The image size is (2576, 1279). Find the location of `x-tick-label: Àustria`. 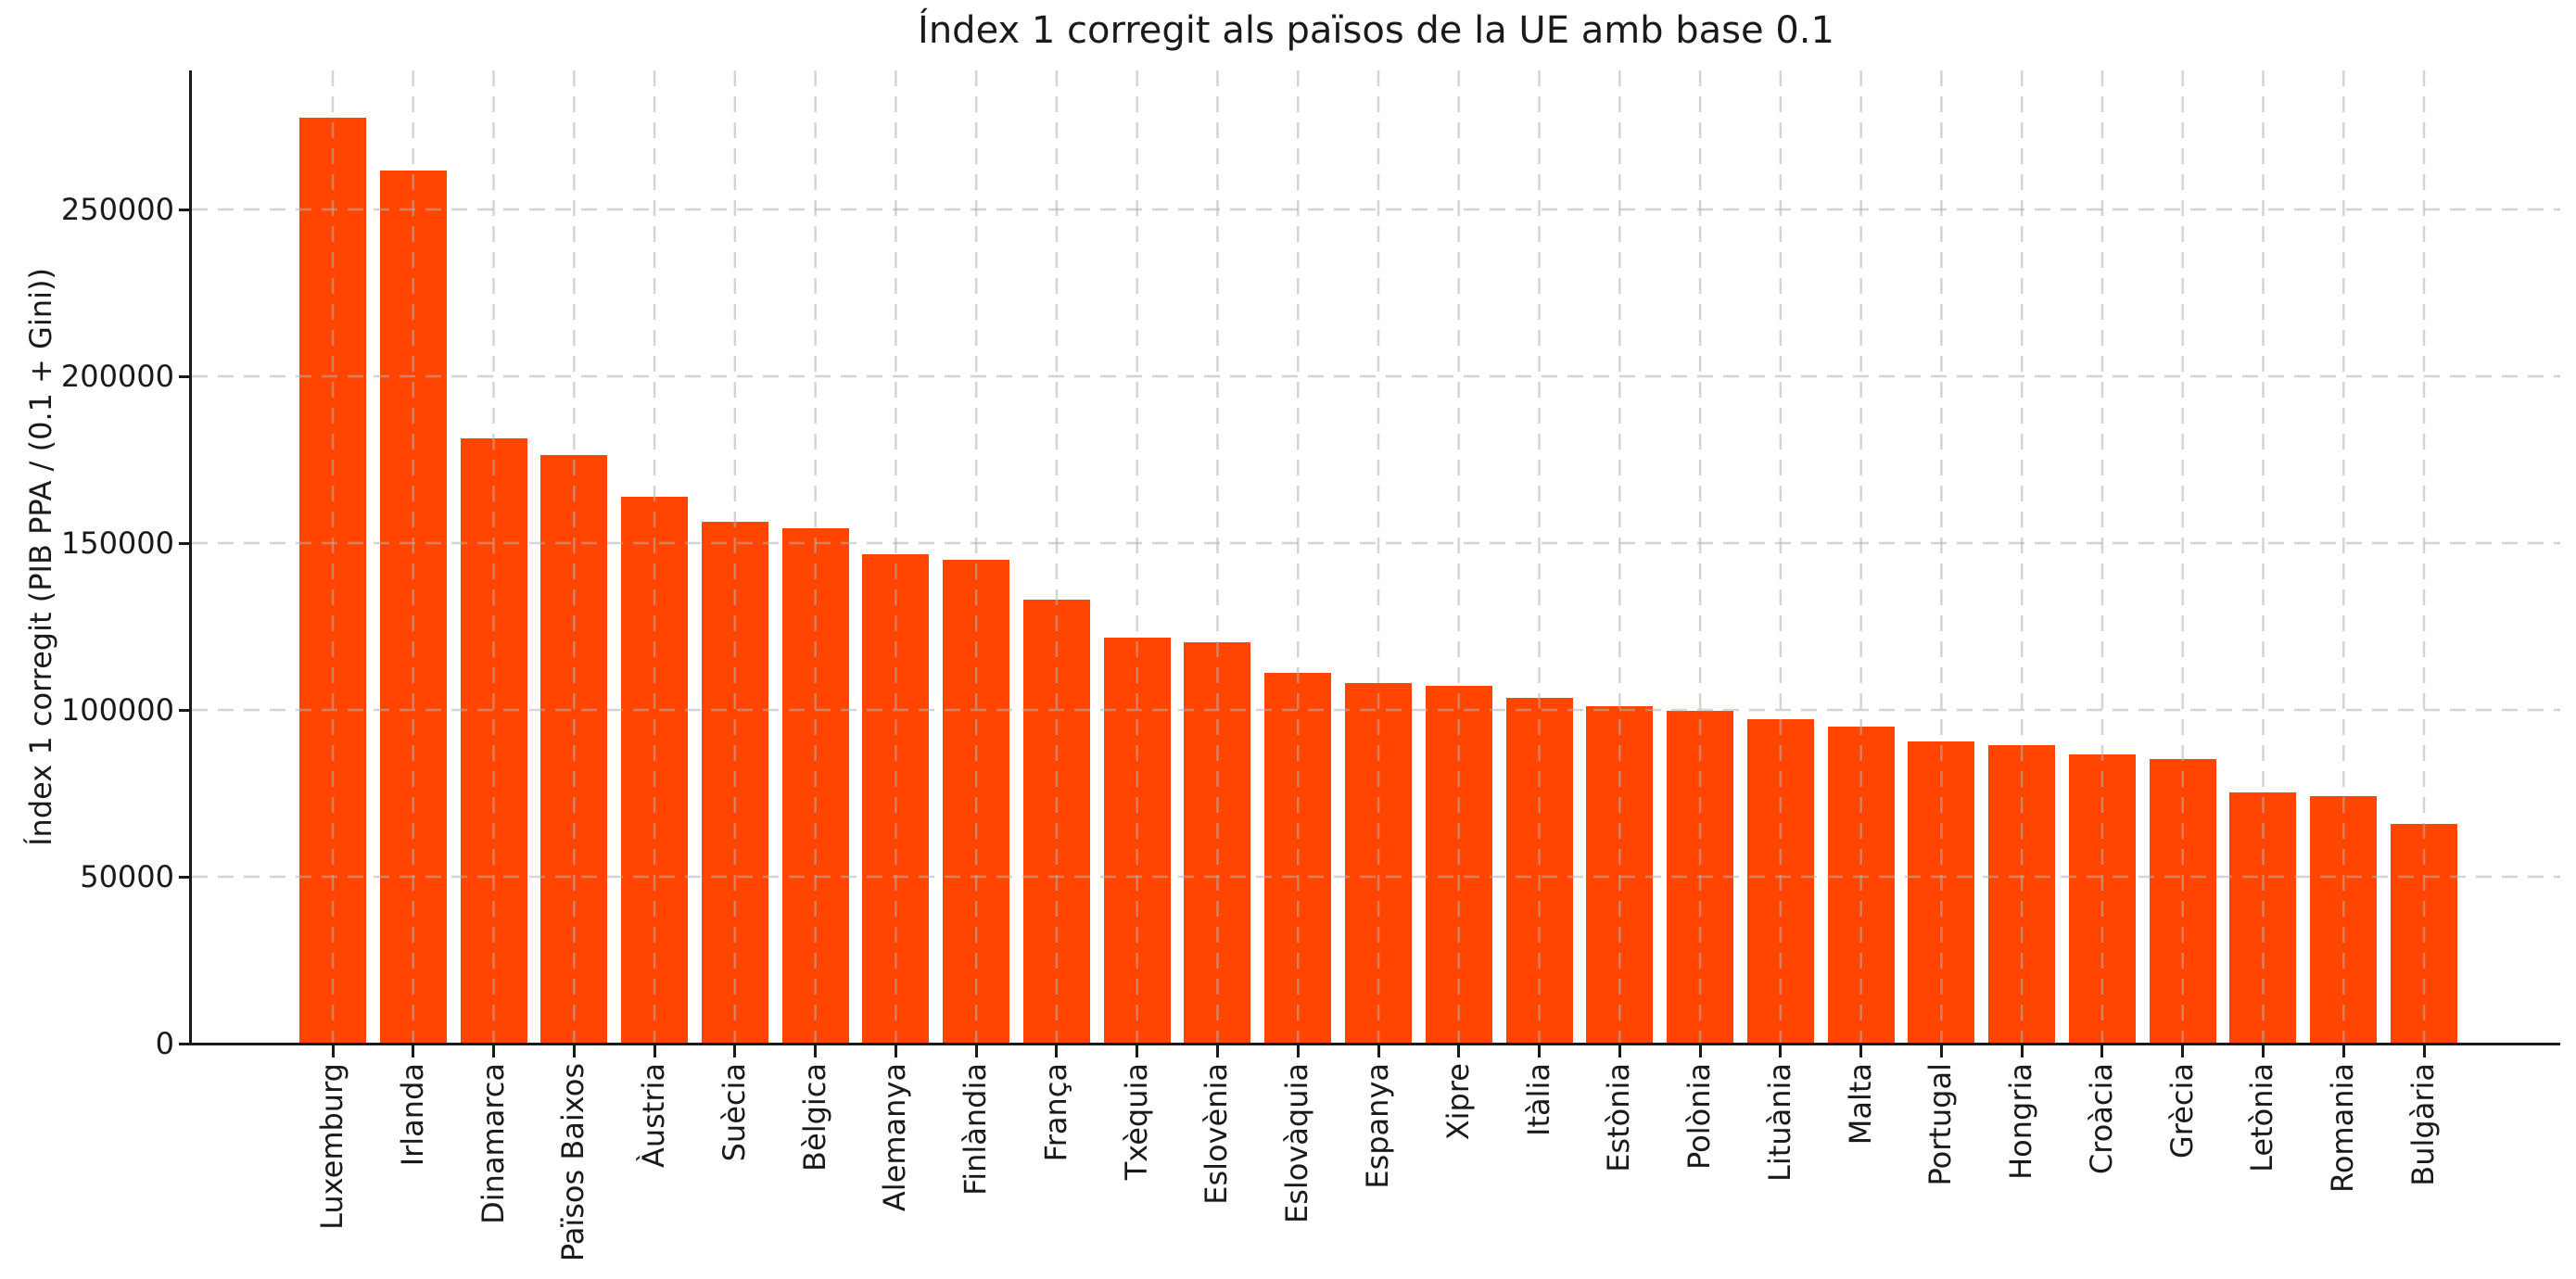

x-tick-label: Àustria is located at coordinates (654, 1116).